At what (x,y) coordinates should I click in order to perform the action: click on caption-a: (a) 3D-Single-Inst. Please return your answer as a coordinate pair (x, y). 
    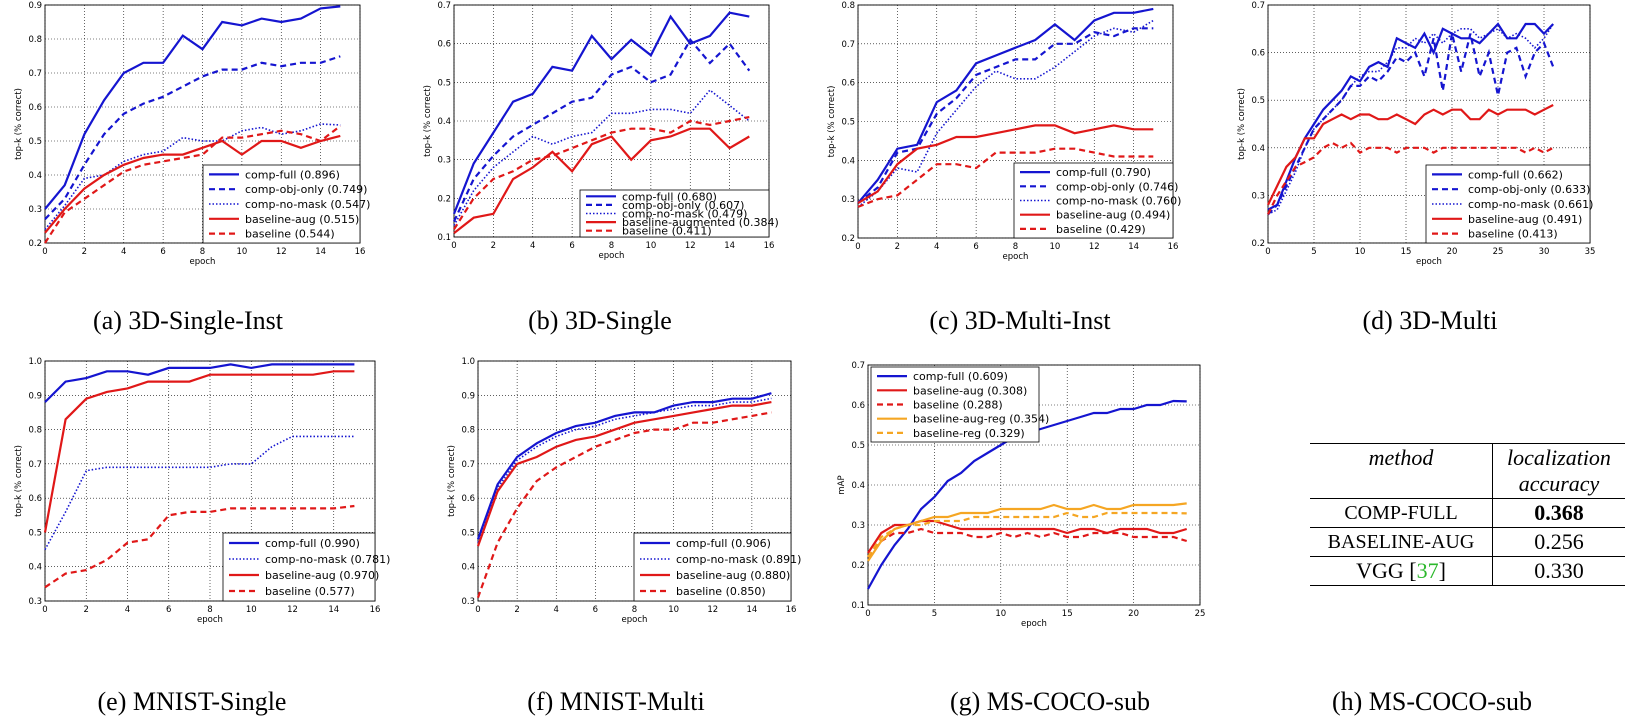
    Looking at the image, I should click on (188, 320).